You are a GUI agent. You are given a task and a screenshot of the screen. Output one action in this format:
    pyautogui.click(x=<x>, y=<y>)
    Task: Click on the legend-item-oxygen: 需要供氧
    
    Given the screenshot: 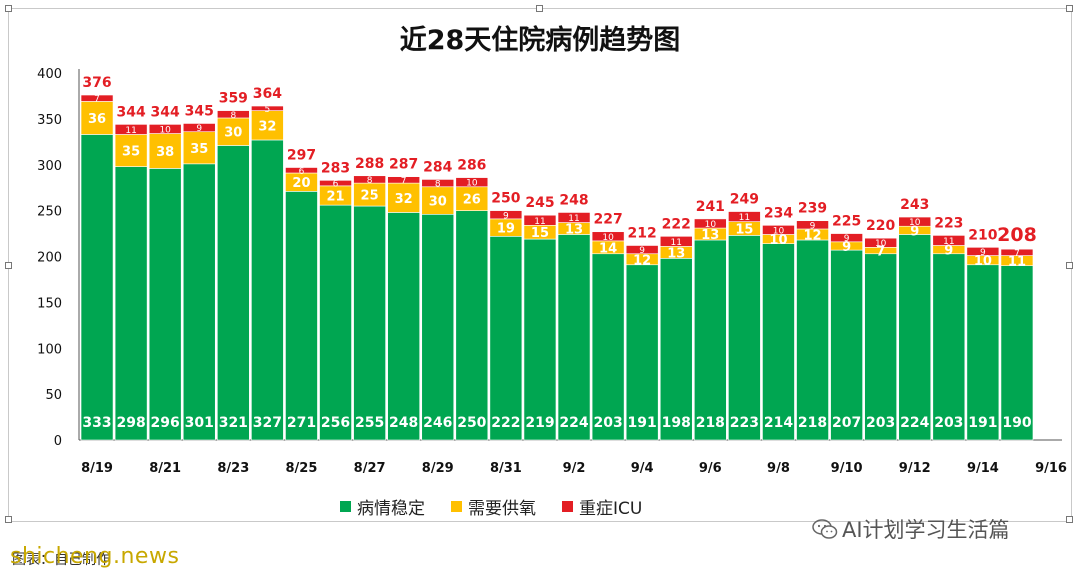 What is the action you would take?
    pyautogui.click(x=493, y=506)
    